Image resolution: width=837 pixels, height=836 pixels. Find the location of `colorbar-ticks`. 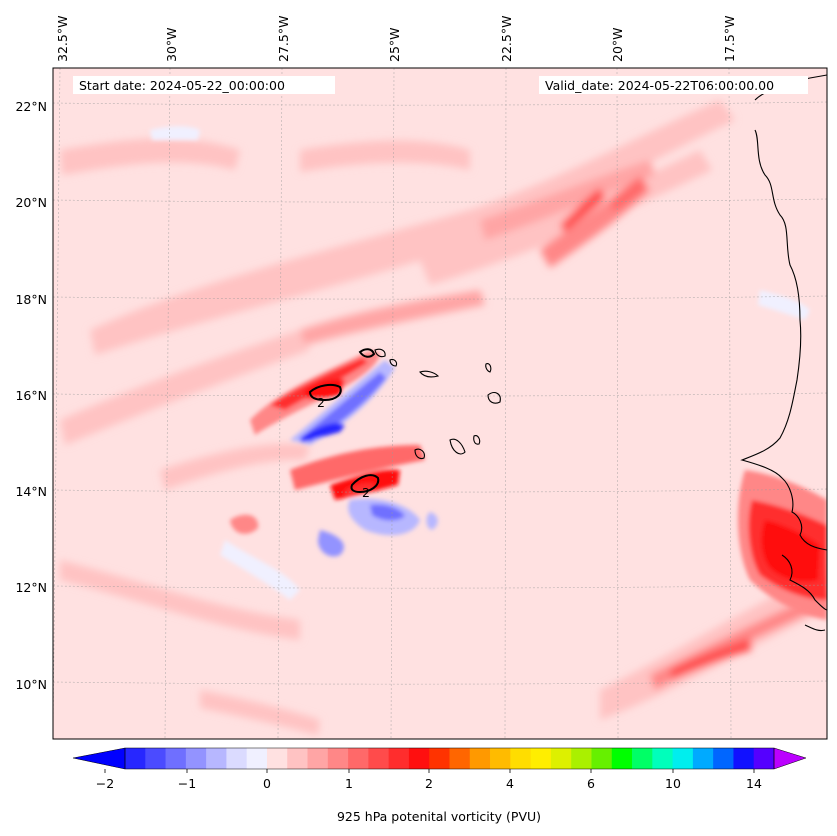

colorbar-ticks is located at coordinates (429, 771).